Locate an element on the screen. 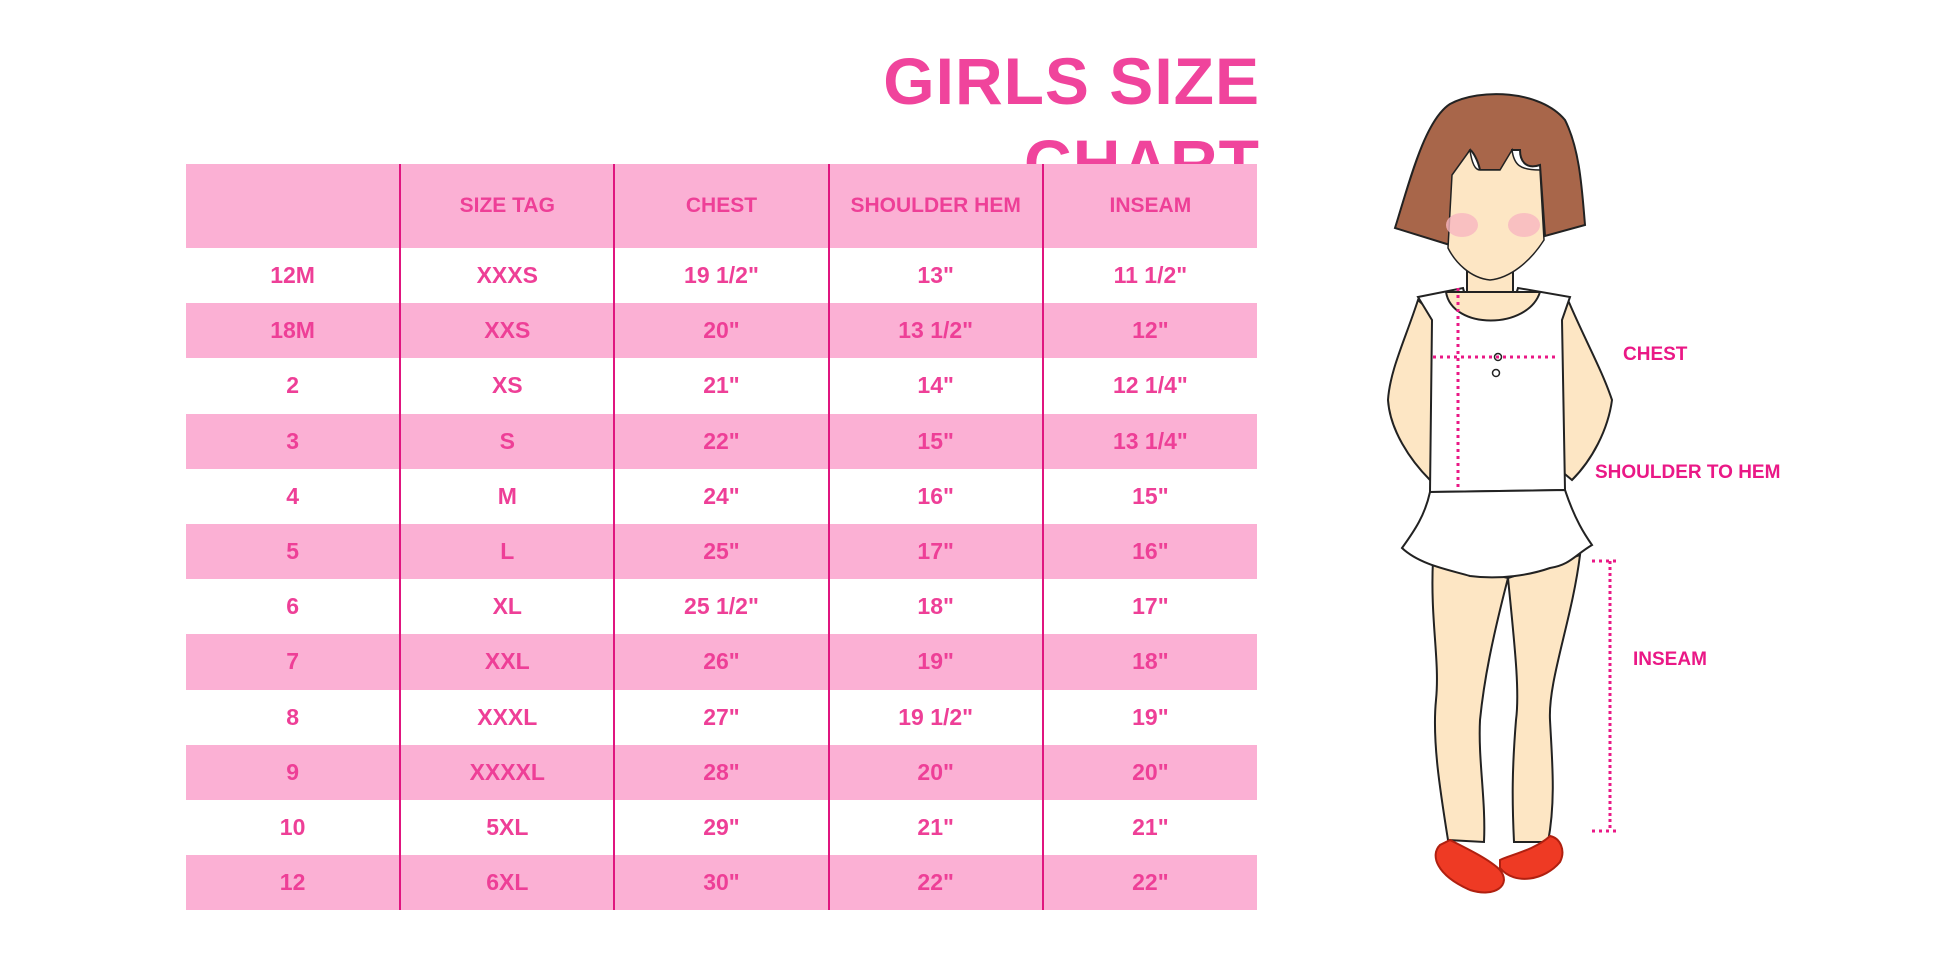  cell-inseam: 18" is located at coordinates (1149, 662).